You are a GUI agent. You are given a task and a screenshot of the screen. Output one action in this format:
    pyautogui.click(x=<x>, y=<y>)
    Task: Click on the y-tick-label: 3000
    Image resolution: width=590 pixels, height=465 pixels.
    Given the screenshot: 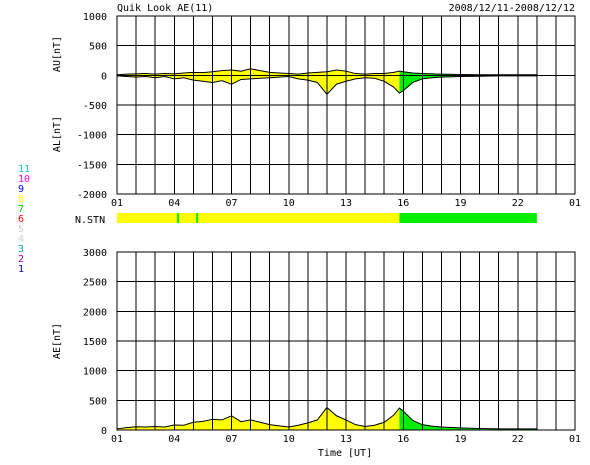 What is the action you would take?
    pyautogui.click(x=95, y=253)
    